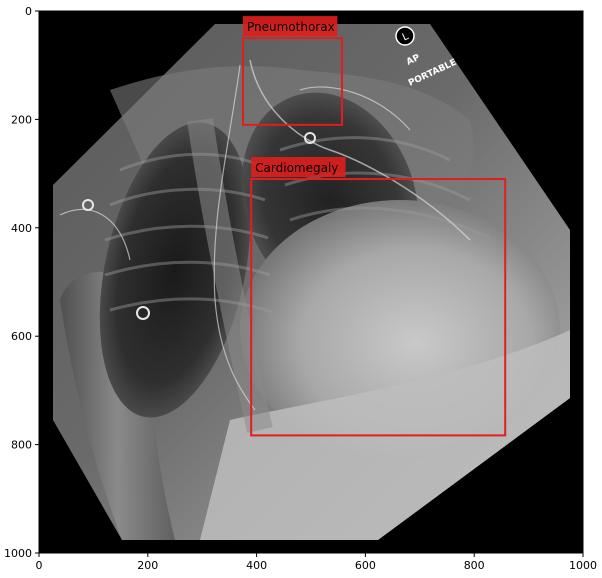  I want to click on finding-label: Pneumothorax, so click(291, 27).